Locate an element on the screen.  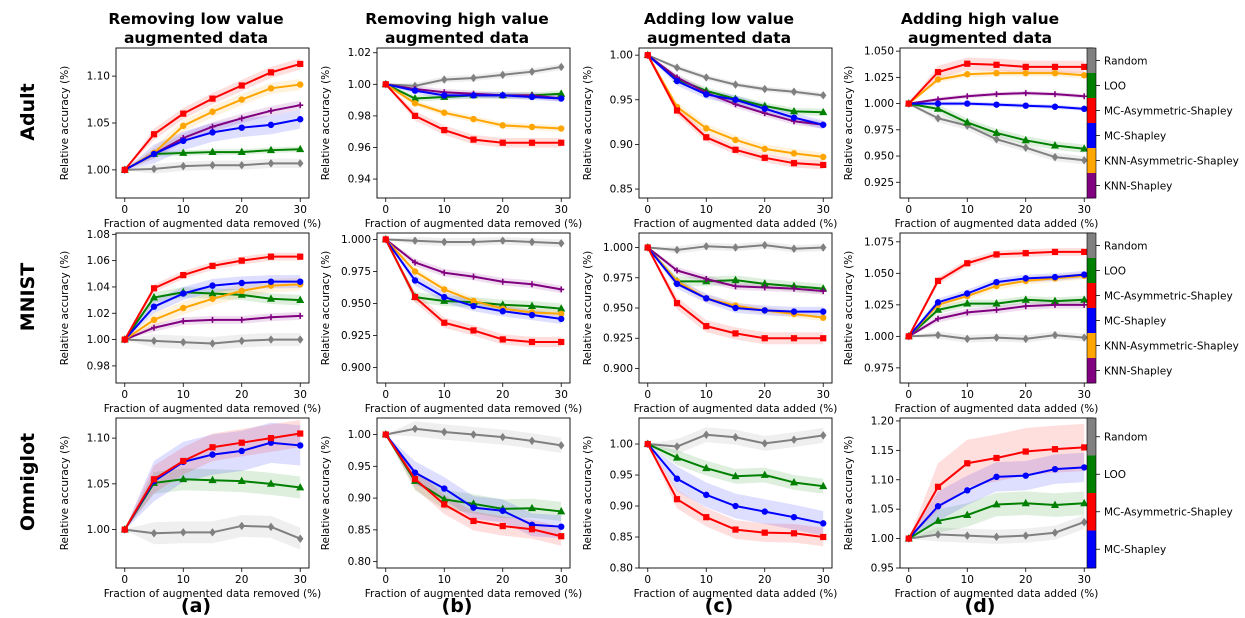
band-knn-asymmetric-shapley is located at coordinates (996, 87).